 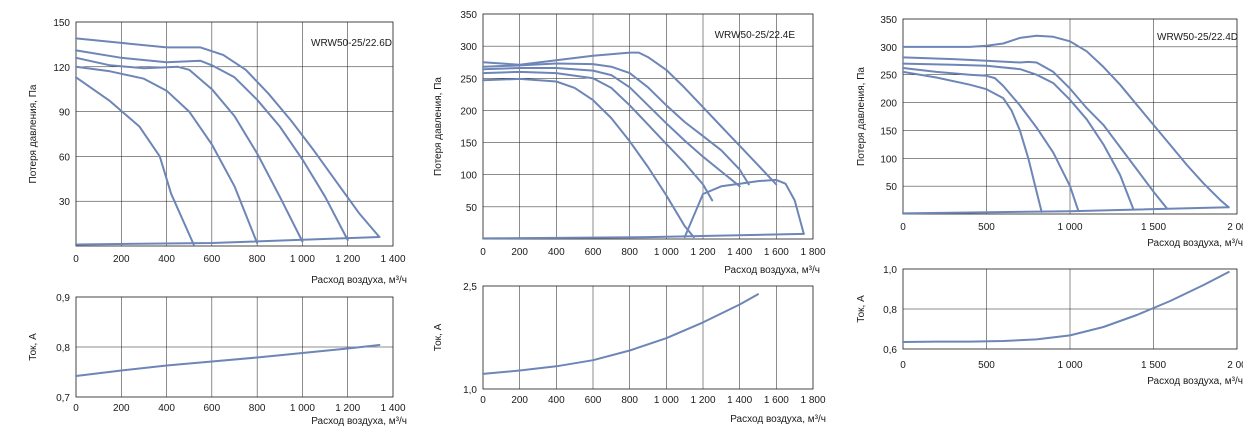 I want to click on model-title: WRW50-25/22.6D, so click(x=351, y=43).